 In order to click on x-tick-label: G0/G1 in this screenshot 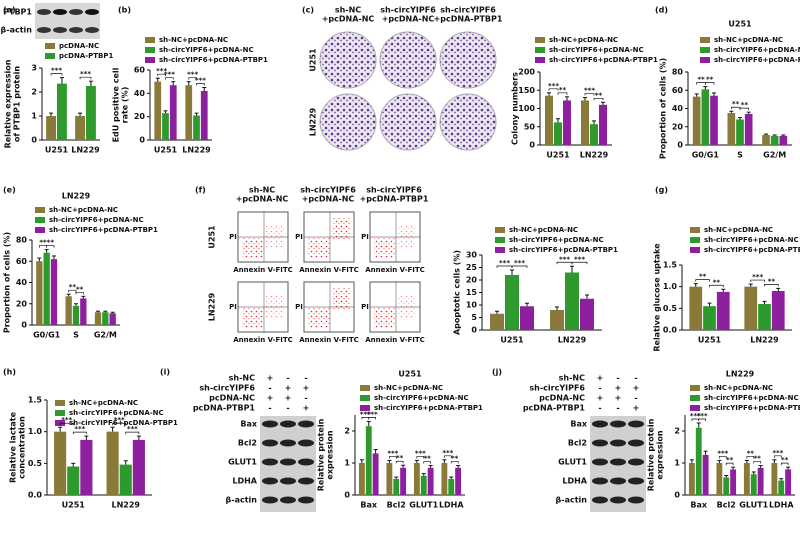, I will do `click(706, 155)`.